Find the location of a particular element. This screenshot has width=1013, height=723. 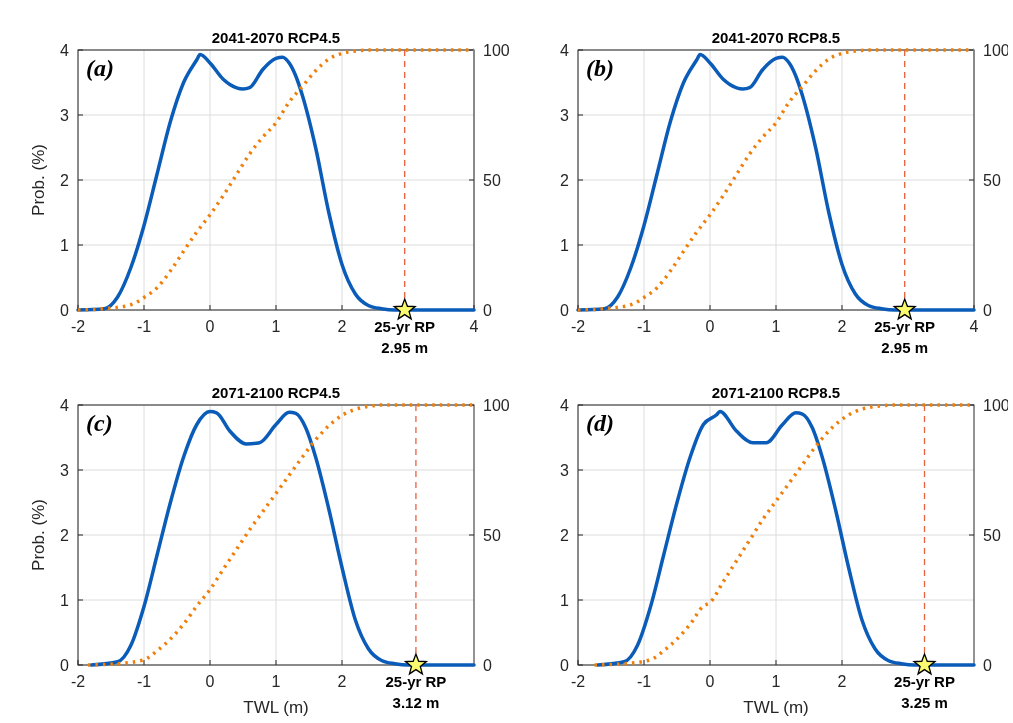

annotation: (a) is located at coordinates (100, 68).